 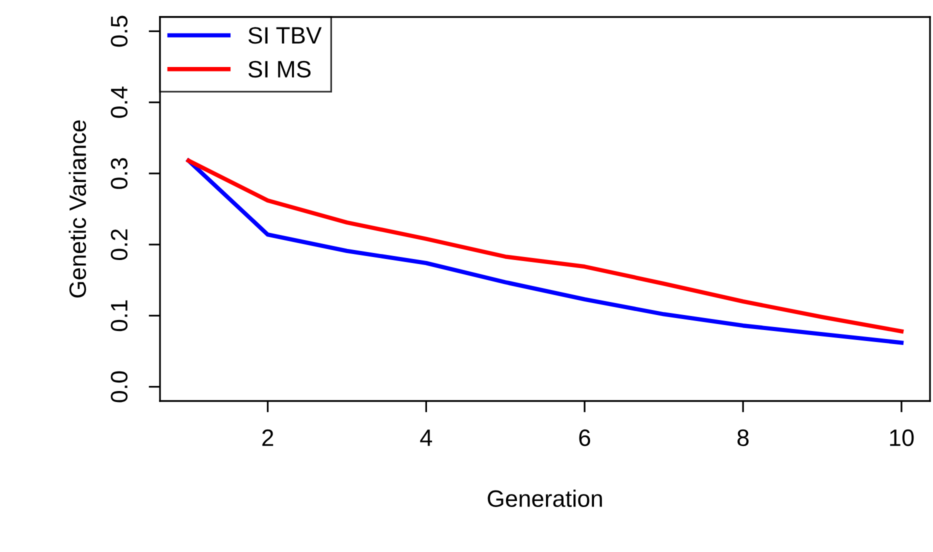 I want to click on x-tick-label: 6, so click(x=584, y=437).